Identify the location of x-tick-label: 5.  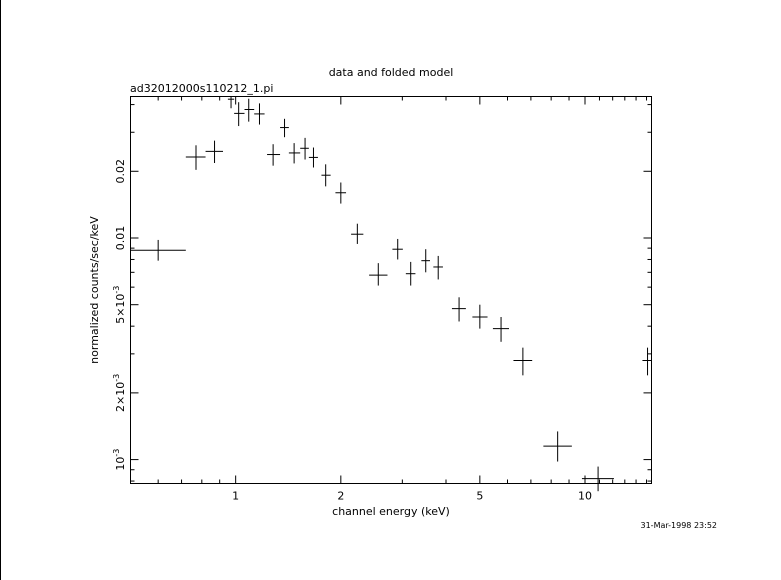
(479, 496).